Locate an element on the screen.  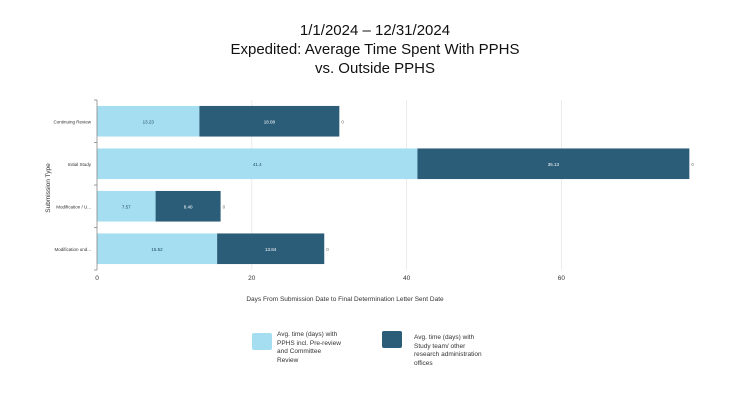
legend-label-line: Study team/ other is located at coordinates (440, 346).